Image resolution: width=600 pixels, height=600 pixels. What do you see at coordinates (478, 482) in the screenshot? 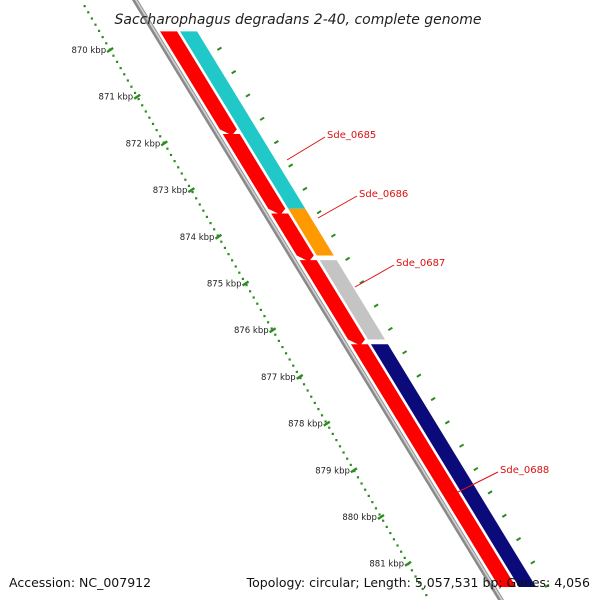
I see `gene-label-leader` at bounding box center [478, 482].